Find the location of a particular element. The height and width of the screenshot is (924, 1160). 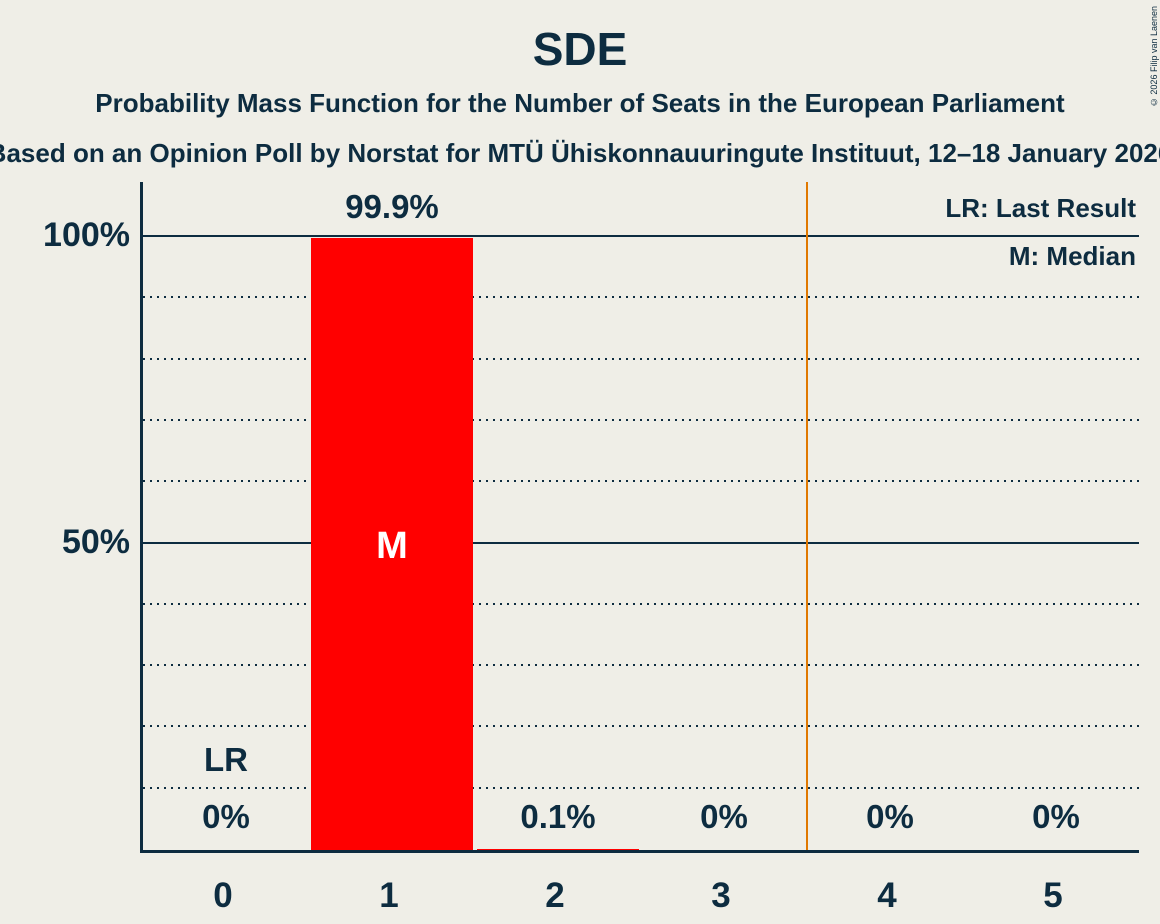

legend-item-median: M: Median is located at coordinates (1072, 256).